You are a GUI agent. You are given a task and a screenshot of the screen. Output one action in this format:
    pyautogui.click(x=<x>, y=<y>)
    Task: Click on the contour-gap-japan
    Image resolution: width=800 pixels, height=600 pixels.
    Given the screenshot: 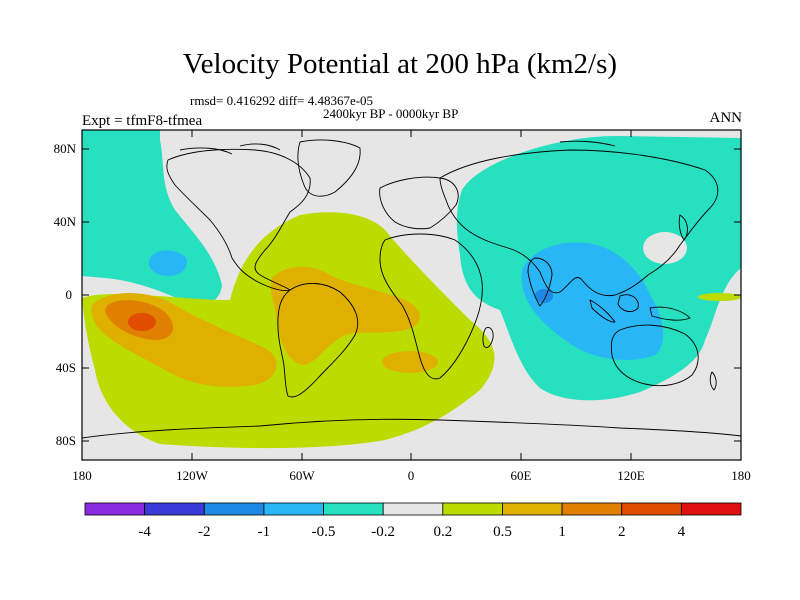 What is the action you would take?
    pyautogui.click(x=665, y=248)
    